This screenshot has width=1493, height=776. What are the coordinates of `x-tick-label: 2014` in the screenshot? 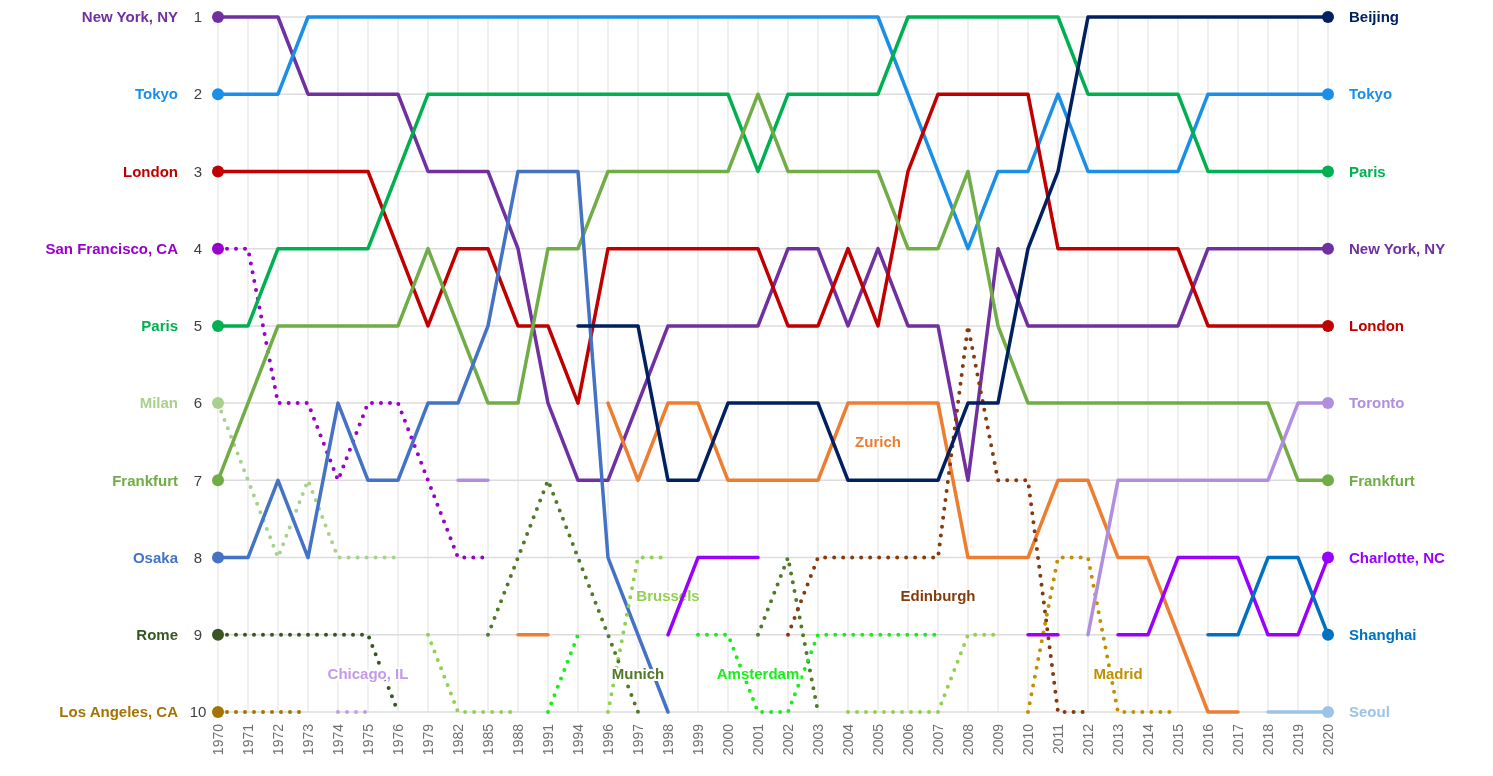 It's located at (1148, 739).